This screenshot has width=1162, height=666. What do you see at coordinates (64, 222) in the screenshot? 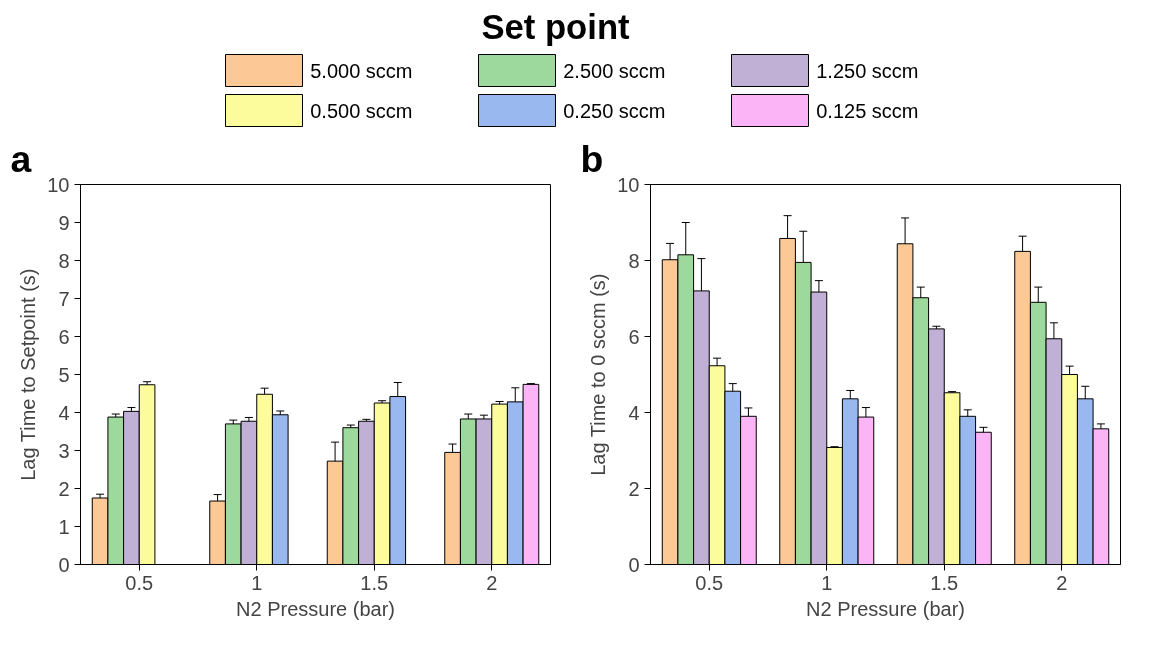
I see `y-tick-label: 9` at bounding box center [64, 222].